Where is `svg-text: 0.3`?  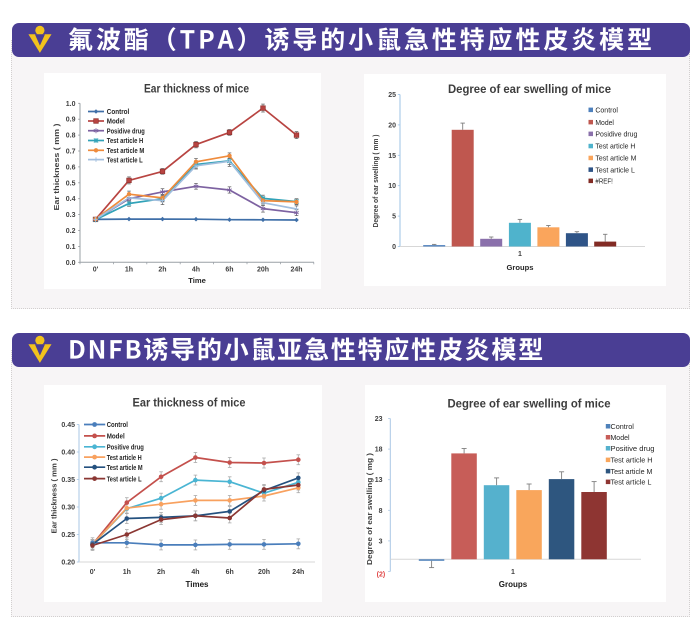 svg-text: 0.3 is located at coordinates (71, 215).